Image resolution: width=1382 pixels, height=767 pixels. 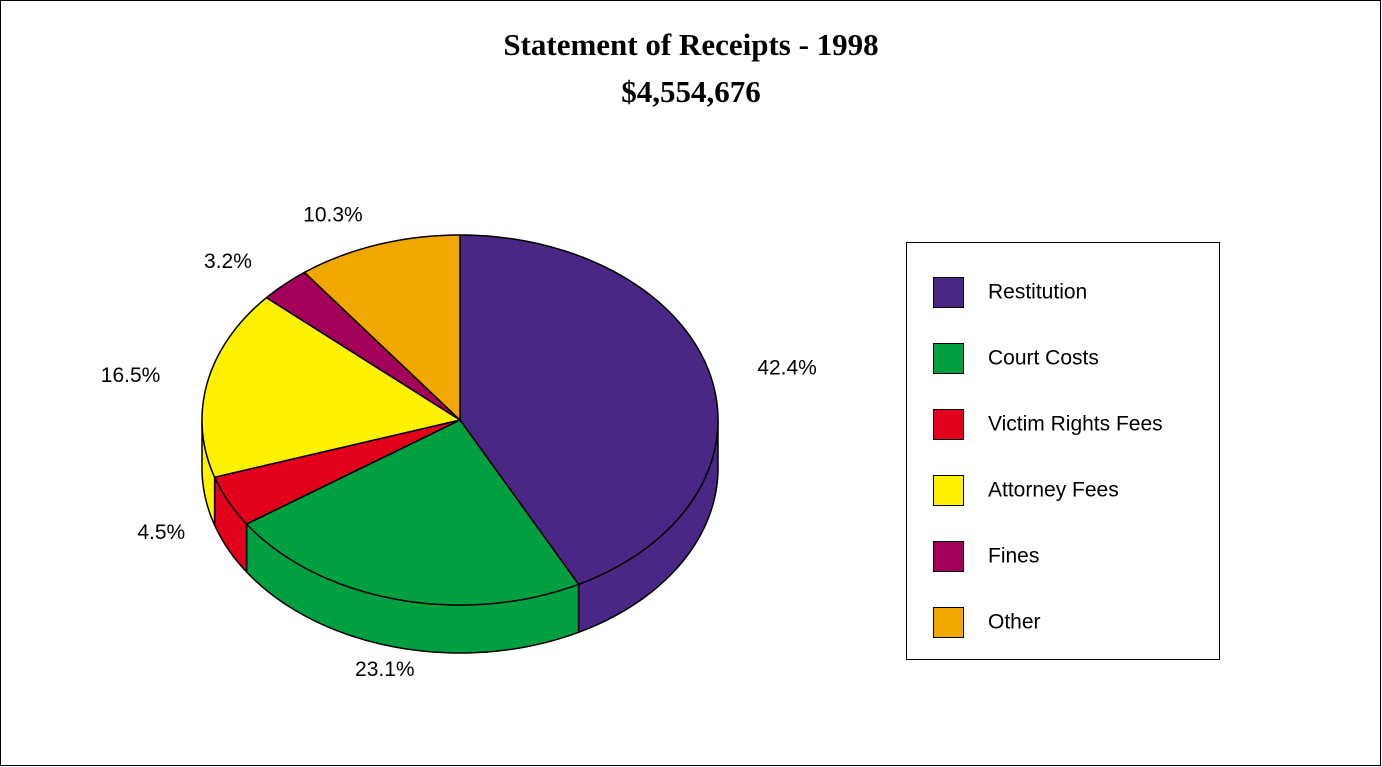 I want to click on data-label: 3.2%, so click(x=228, y=261).